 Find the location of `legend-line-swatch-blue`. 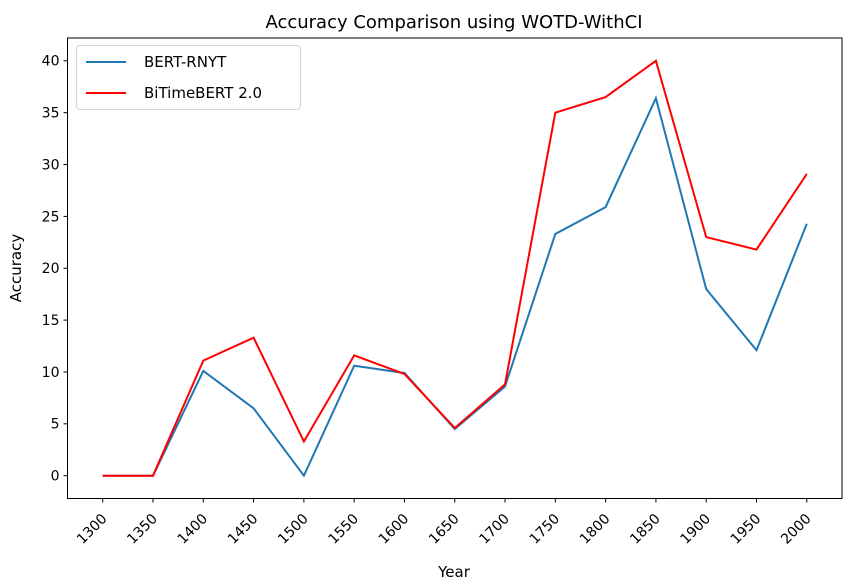

legend-line-swatch-blue is located at coordinates (106, 62).